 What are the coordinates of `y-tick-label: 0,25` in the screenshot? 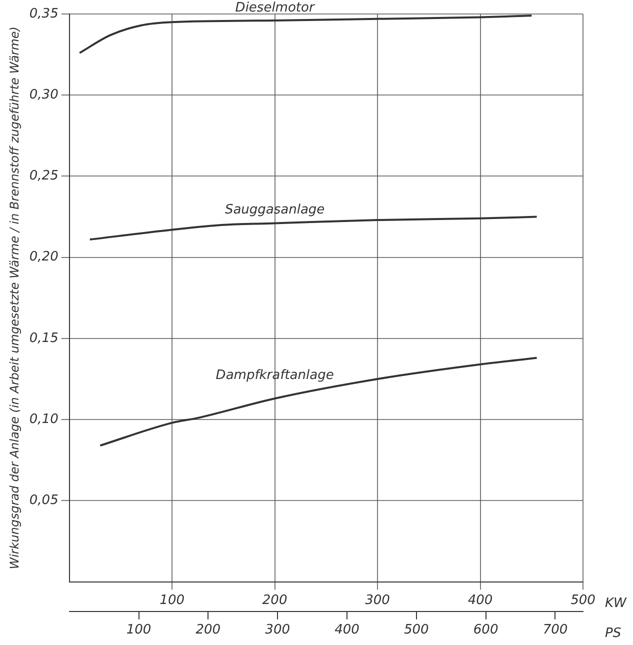 It's located at (43, 176).